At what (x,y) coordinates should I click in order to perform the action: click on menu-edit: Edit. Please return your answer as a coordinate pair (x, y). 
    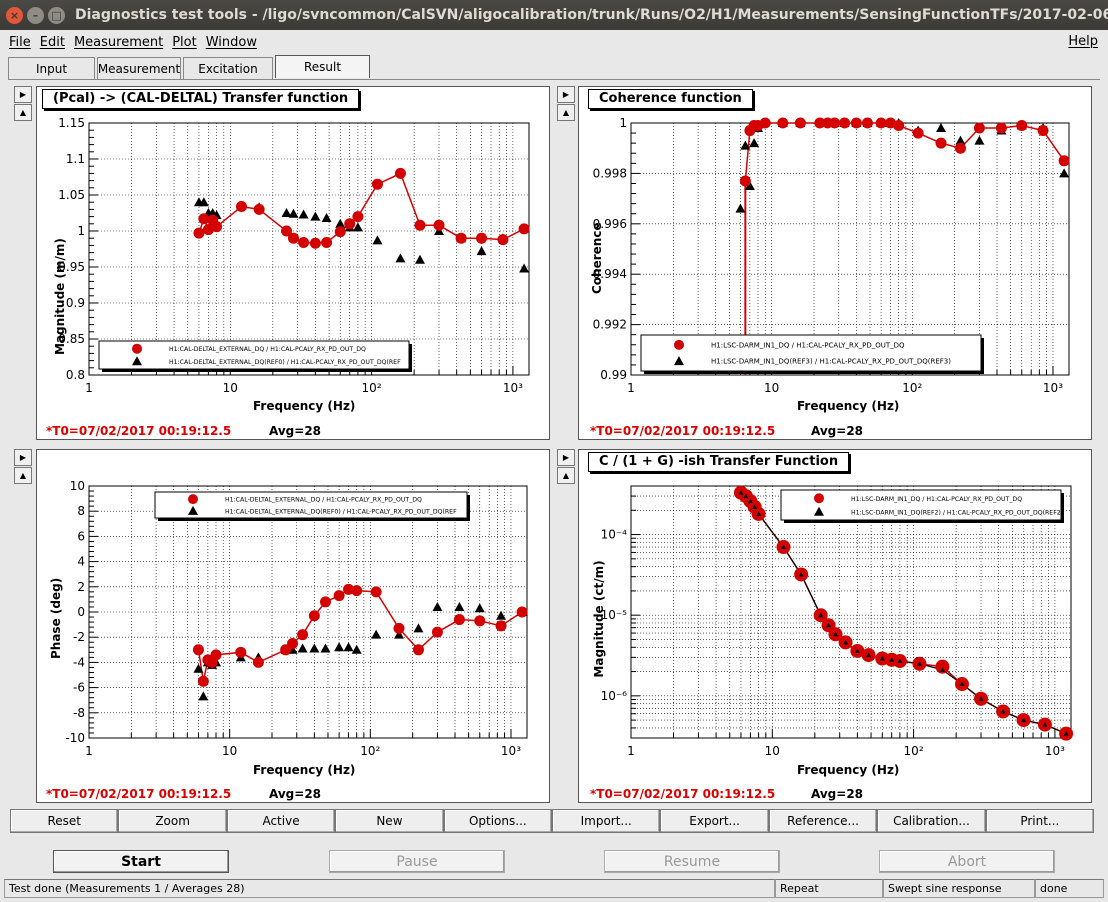
    Looking at the image, I should click on (52, 42).